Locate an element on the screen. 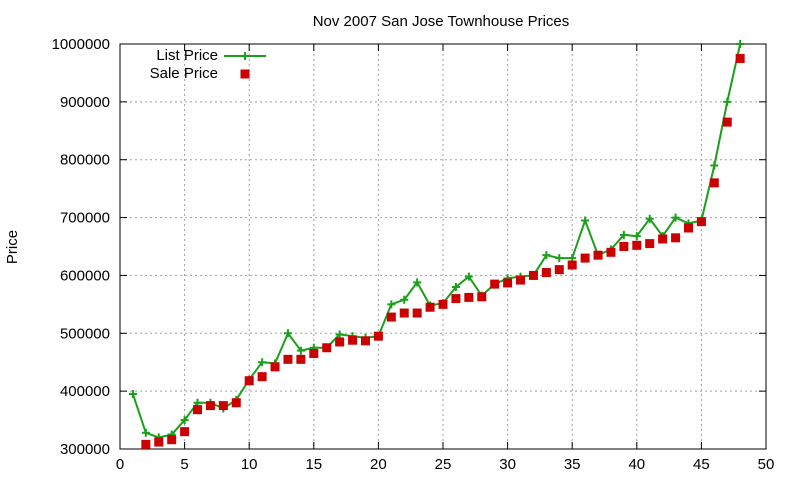  x-tick-label: 30 is located at coordinates (507, 464).